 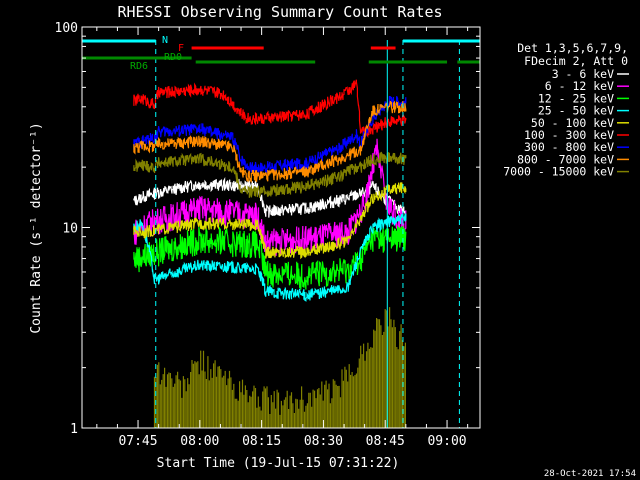 What do you see at coordinates (66, 28) in the screenshot?
I see `y-tick-label-2: 100` at bounding box center [66, 28].